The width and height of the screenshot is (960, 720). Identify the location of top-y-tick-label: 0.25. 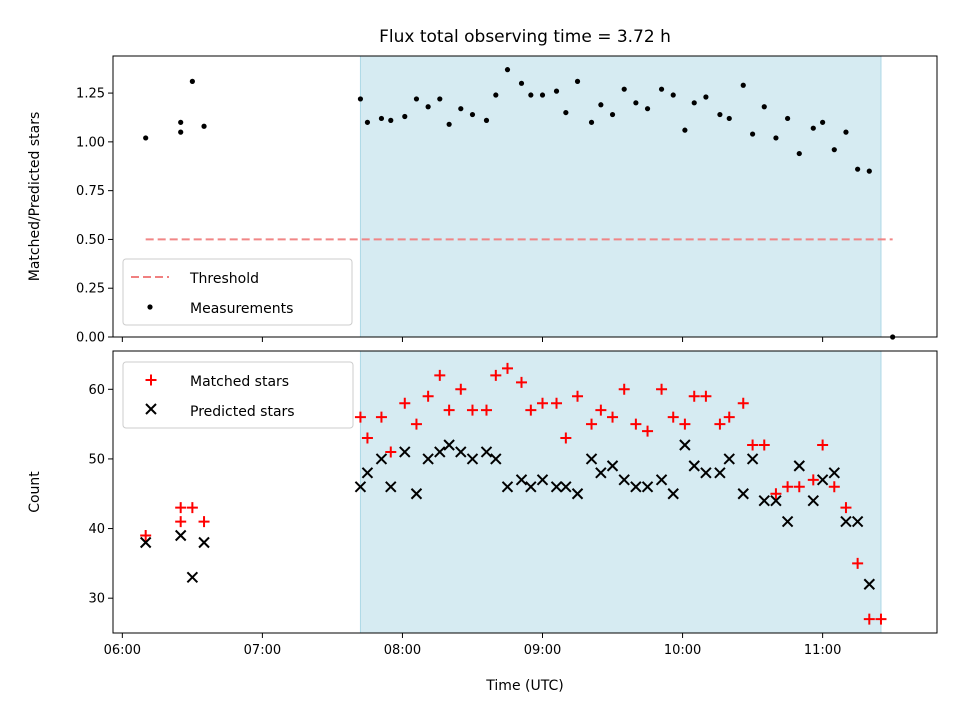
(90, 289).